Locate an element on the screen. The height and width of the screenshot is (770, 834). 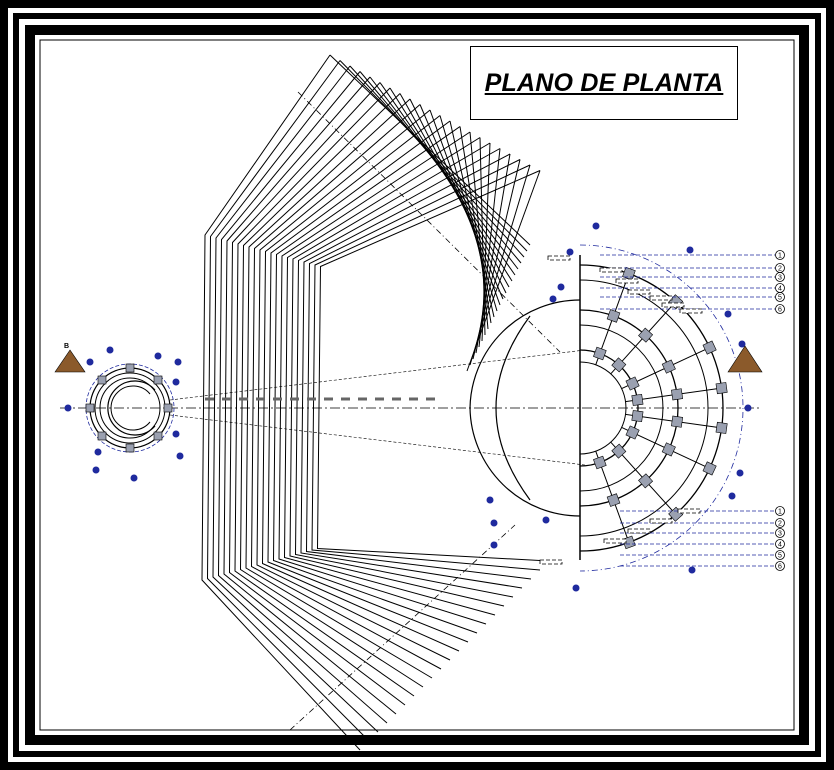
svg-text: 3 is located at coordinates (780, 278).